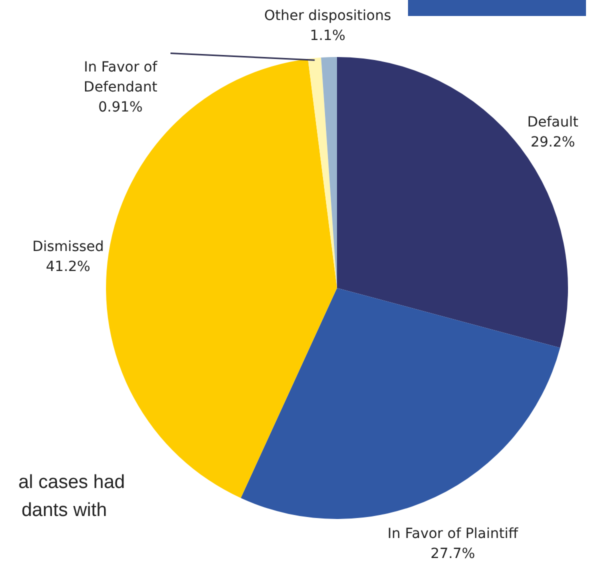  What do you see at coordinates (71, 482) in the screenshot?
I see `text: al cases had` at bounding box center [71, 482].